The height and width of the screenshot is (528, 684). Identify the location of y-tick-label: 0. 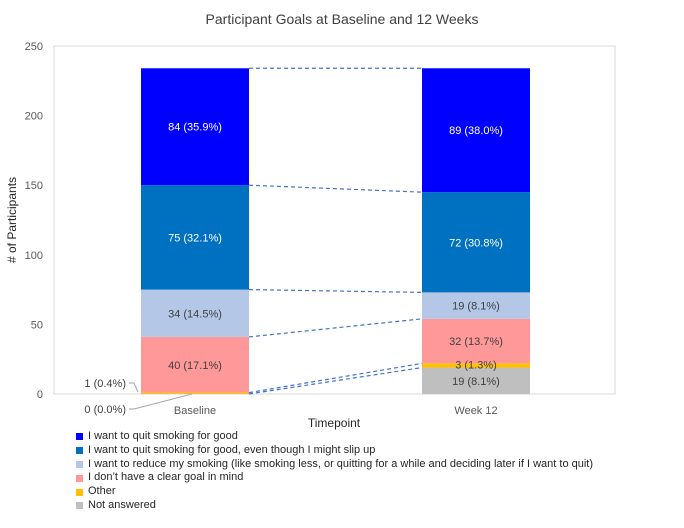
(40, 395).